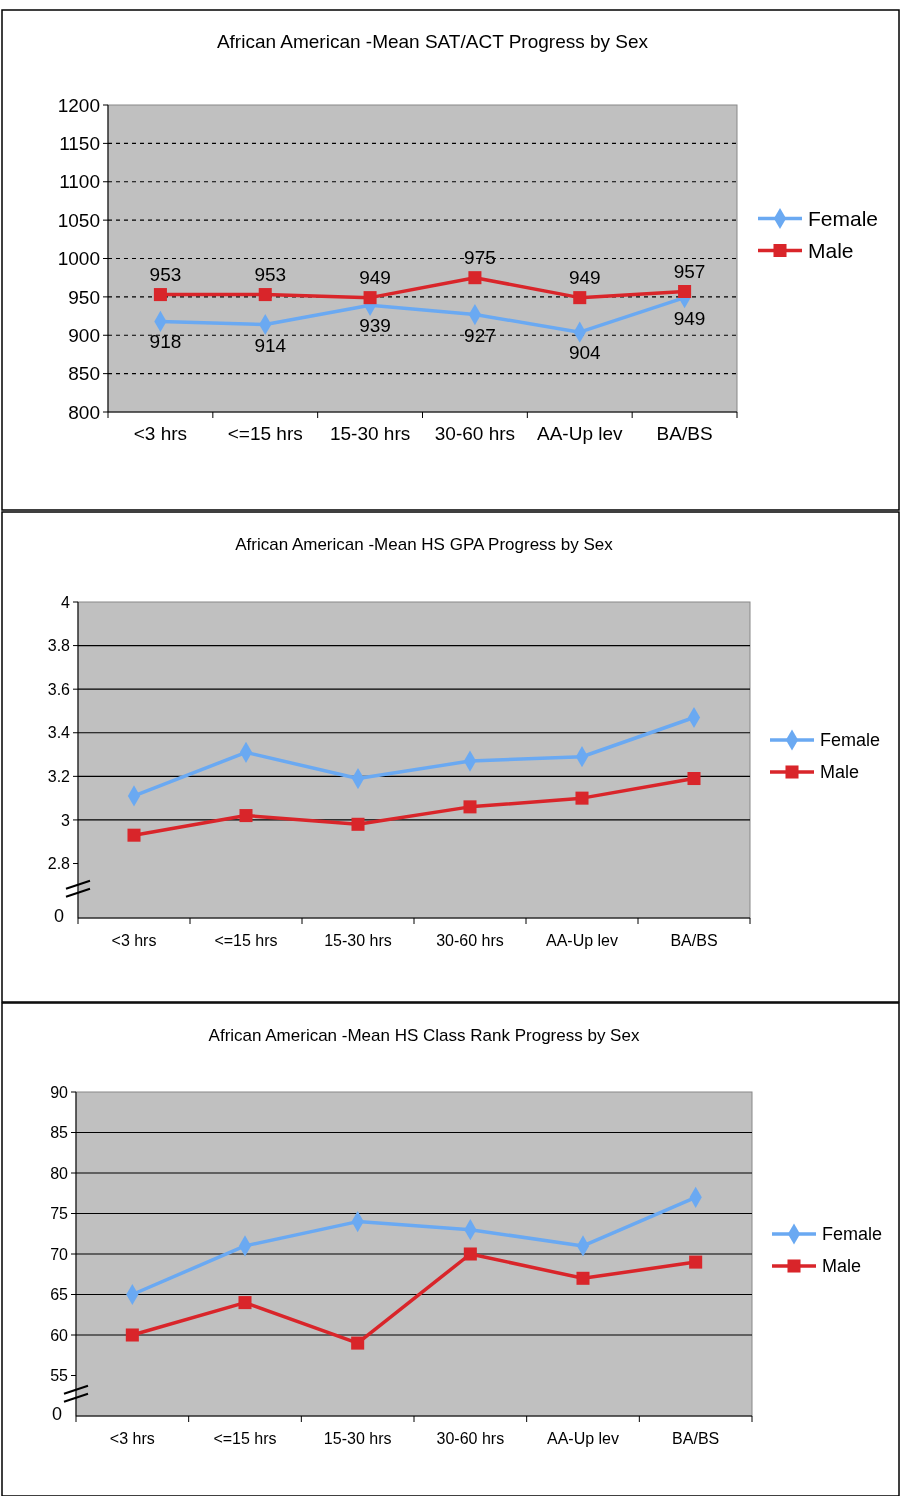 This screenshot has height=1496, width=901. Describe the element at coordinates (78, 259) in the screenshot. I see `y-tick-label: 1000` at that location.